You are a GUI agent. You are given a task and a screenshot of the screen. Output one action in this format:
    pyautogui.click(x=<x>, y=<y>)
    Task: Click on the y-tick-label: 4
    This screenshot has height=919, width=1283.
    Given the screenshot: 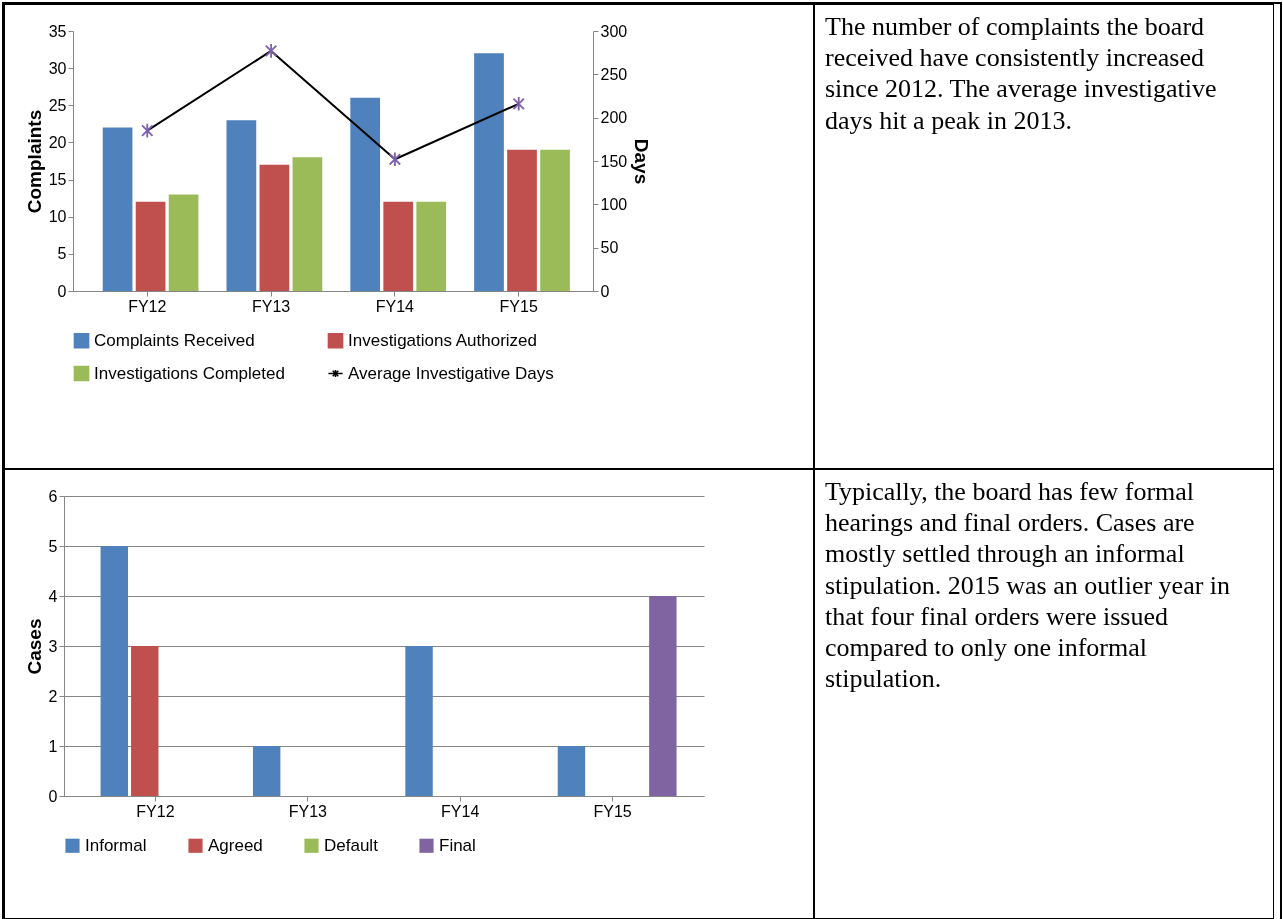 What is the action you would take?
    pyautogui.click(x=53, y=596)
    